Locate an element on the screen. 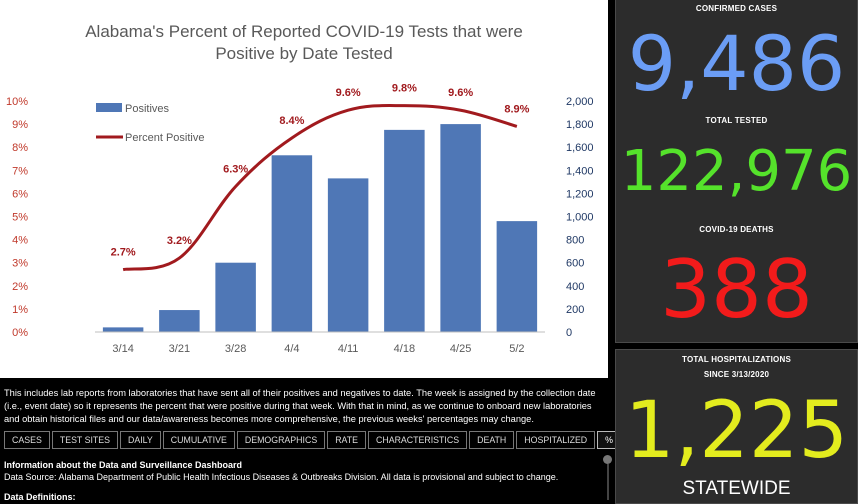 Image resolution: width=858 pixels, height=504 pixels. tab-death: DEATH is located at coordinates (492, 440).